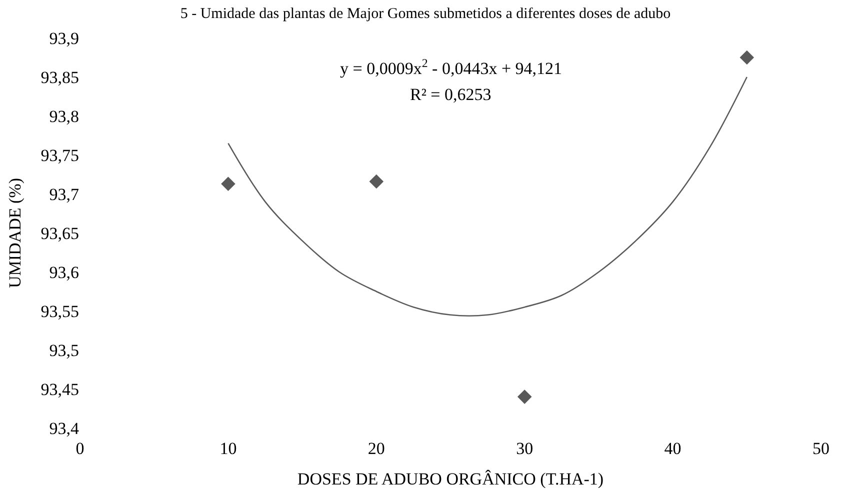  Describe the element at coordinates (450, 478) in the screenshot. I see `x-axis-title: DOSES DE ADUBO ORGÂNICO (T.HA-1)` at that location.